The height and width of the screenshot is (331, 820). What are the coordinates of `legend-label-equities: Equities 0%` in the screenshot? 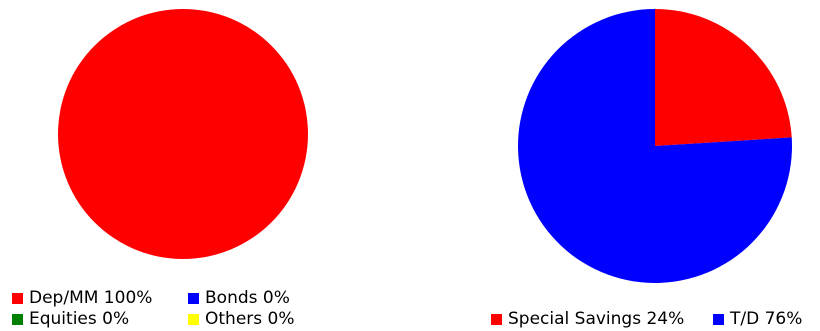 It's located at (79, 319).